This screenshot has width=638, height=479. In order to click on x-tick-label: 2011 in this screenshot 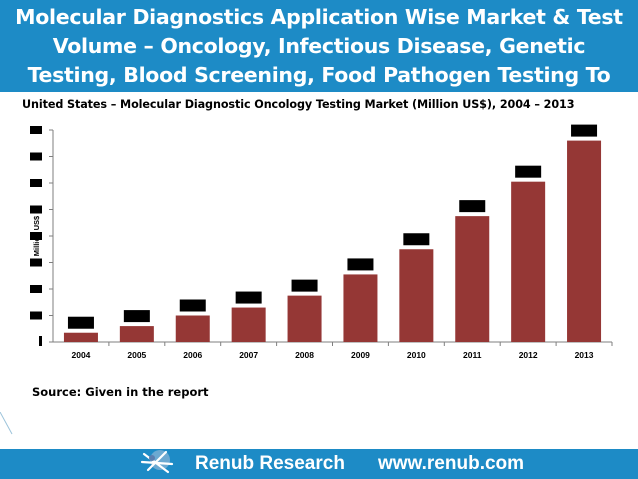, I will do `click(472, 355)`.